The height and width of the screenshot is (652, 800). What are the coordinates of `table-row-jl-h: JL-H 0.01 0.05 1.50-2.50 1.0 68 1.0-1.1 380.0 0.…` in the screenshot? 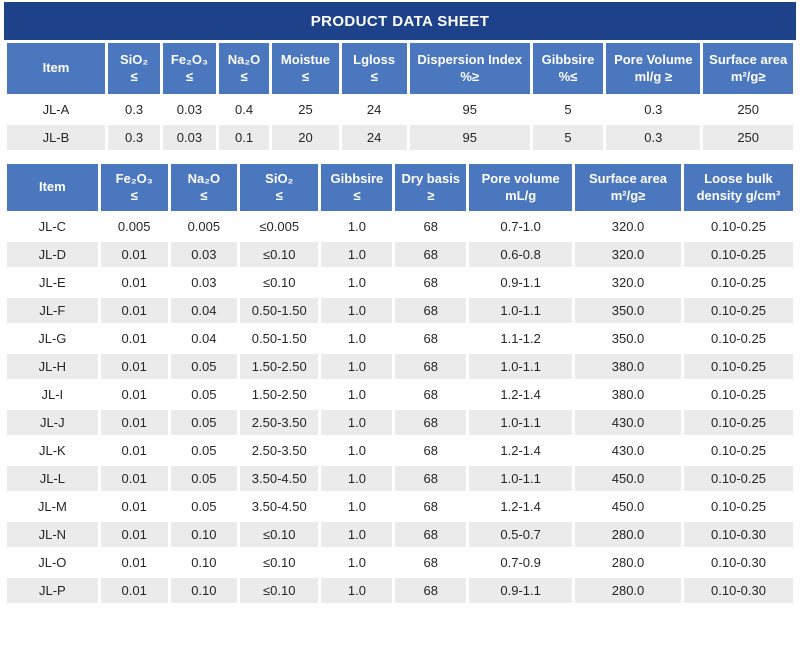 It's located at (400, 366).